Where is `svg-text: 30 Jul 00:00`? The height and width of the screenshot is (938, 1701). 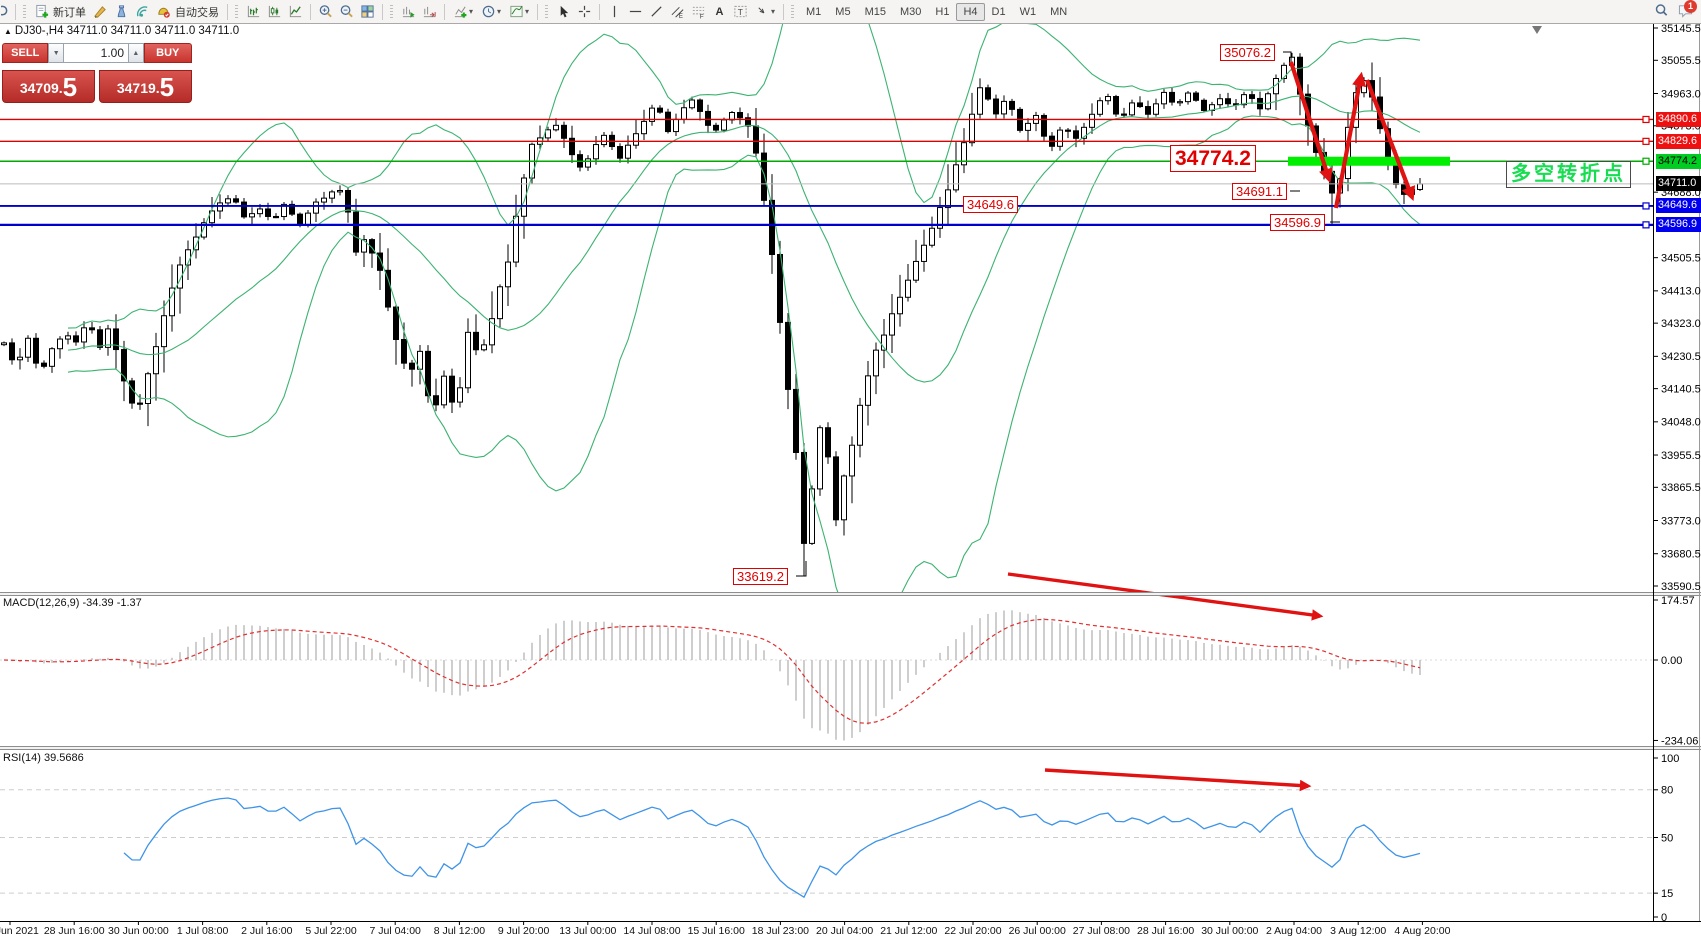
svg-text: 30 Jul 00:00 is located at coordinates (1229, 931).